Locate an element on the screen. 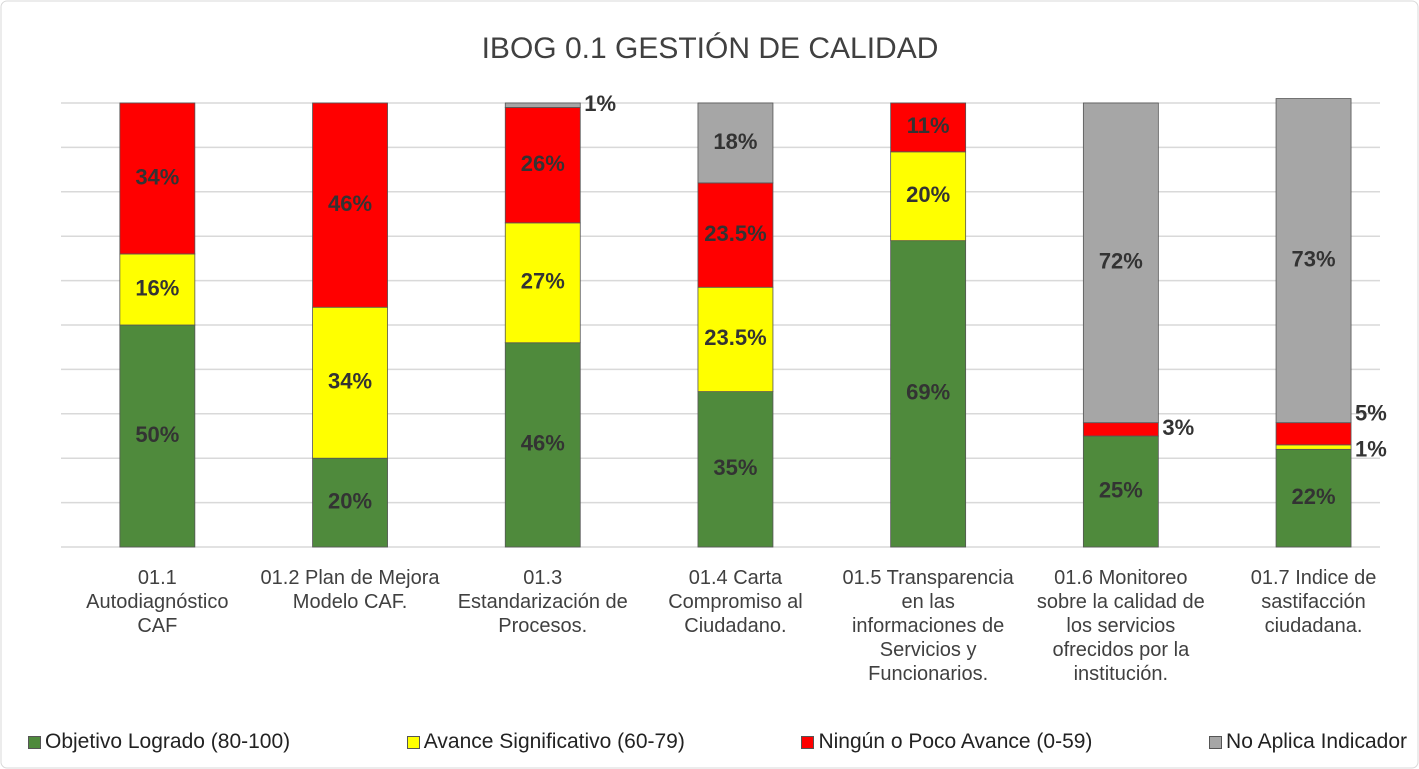 Image resolution: width=1419 pixels, height=769 pixels. value-label: 25% is located at coordinates (1121, 489).